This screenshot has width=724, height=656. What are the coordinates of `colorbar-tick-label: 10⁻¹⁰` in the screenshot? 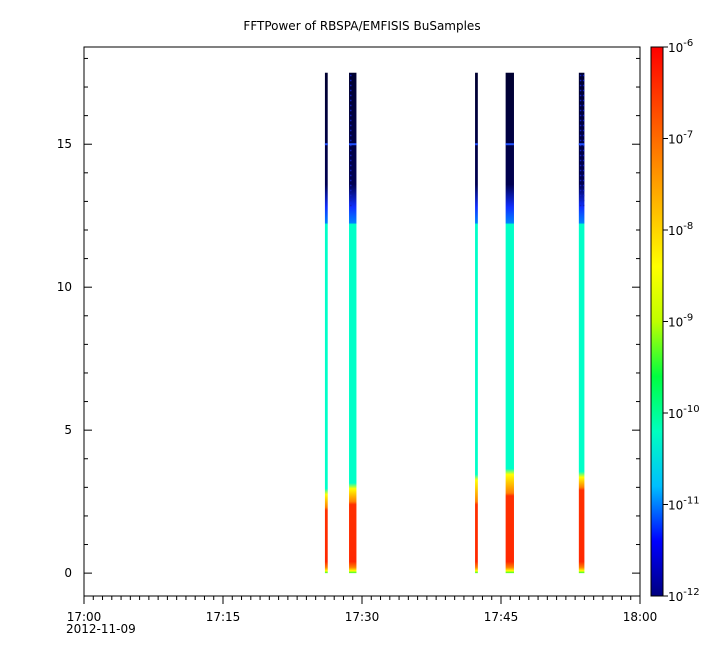 It's located at (684, 412).